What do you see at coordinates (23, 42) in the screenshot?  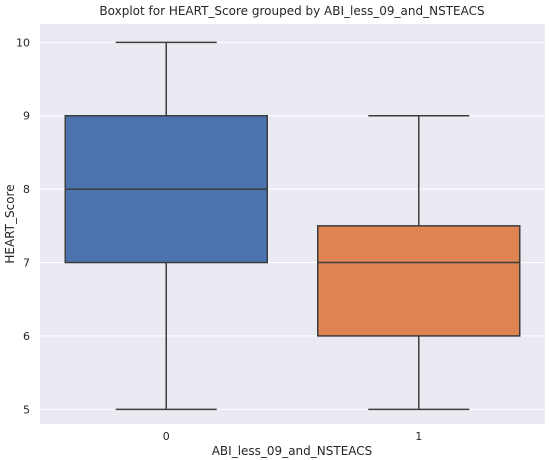 I see `y-tick-label: 10` at bounding box center [23, 42].